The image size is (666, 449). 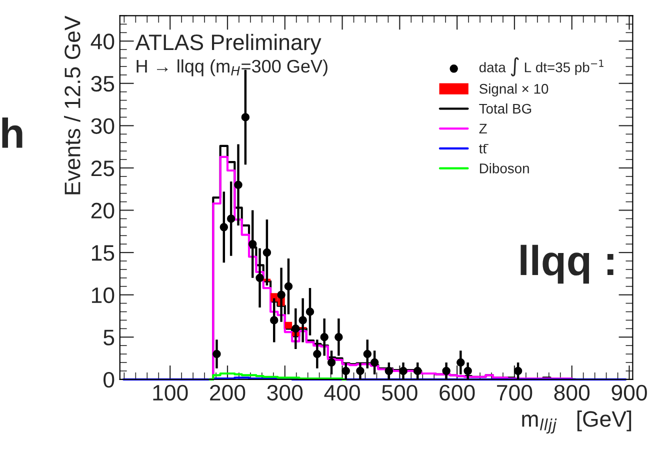 What do you see at coordinates (102, 126) in the screenshot?
I see `y-tick-label: 30` at bounding box center [102, 126].